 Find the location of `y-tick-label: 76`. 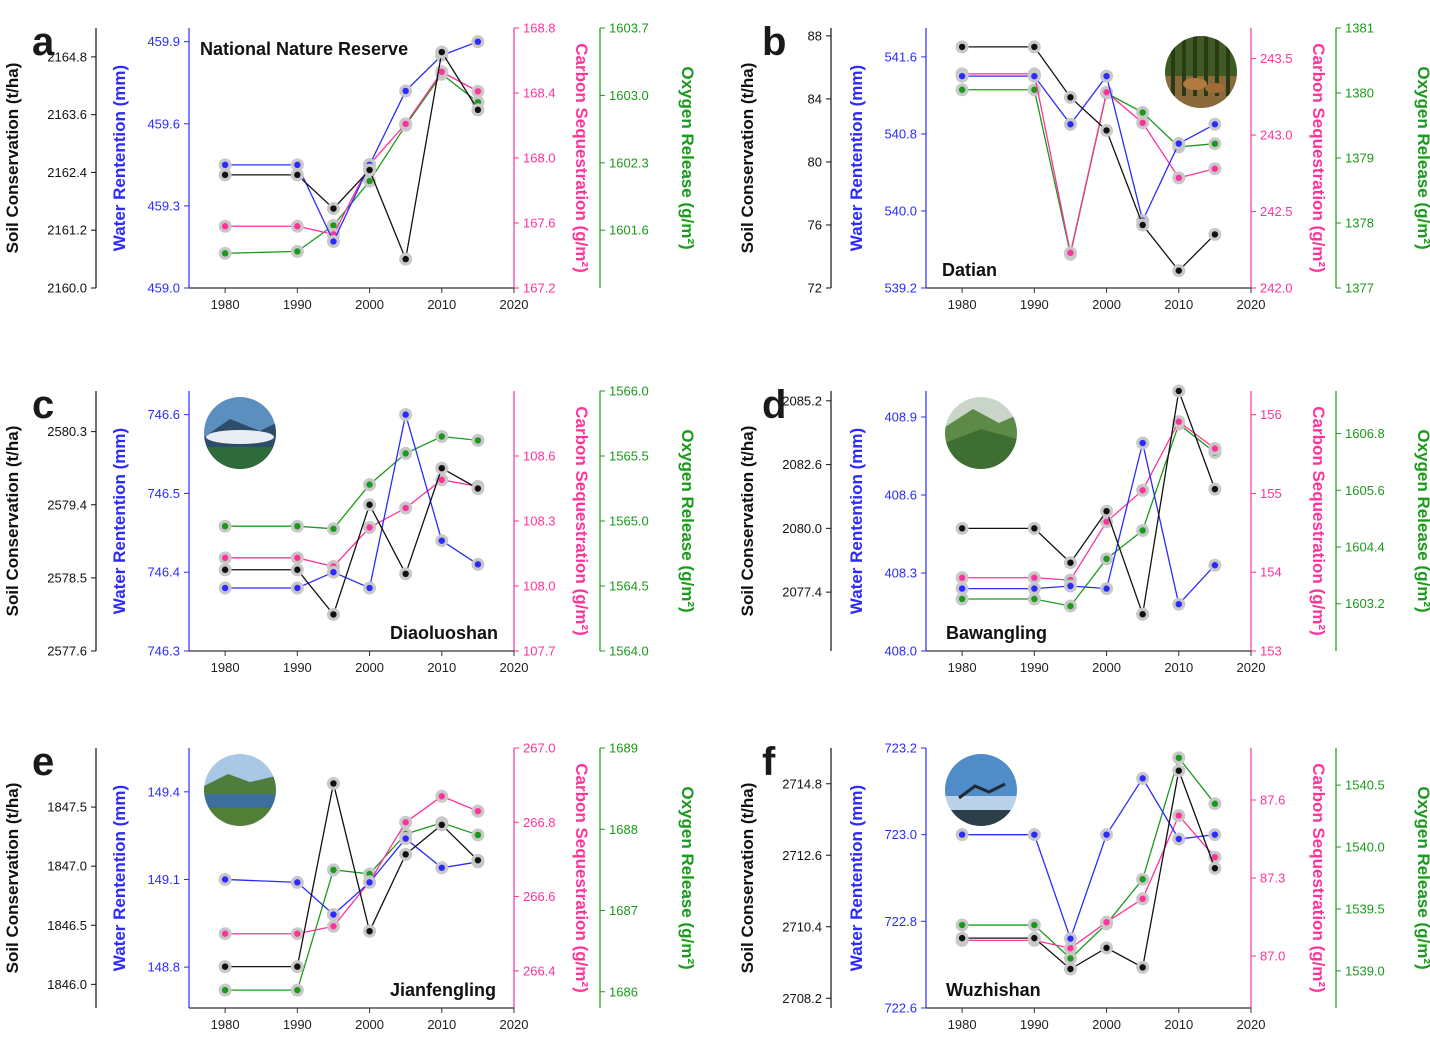

y-tick-label: 76 is located at coordinates (815, 224).